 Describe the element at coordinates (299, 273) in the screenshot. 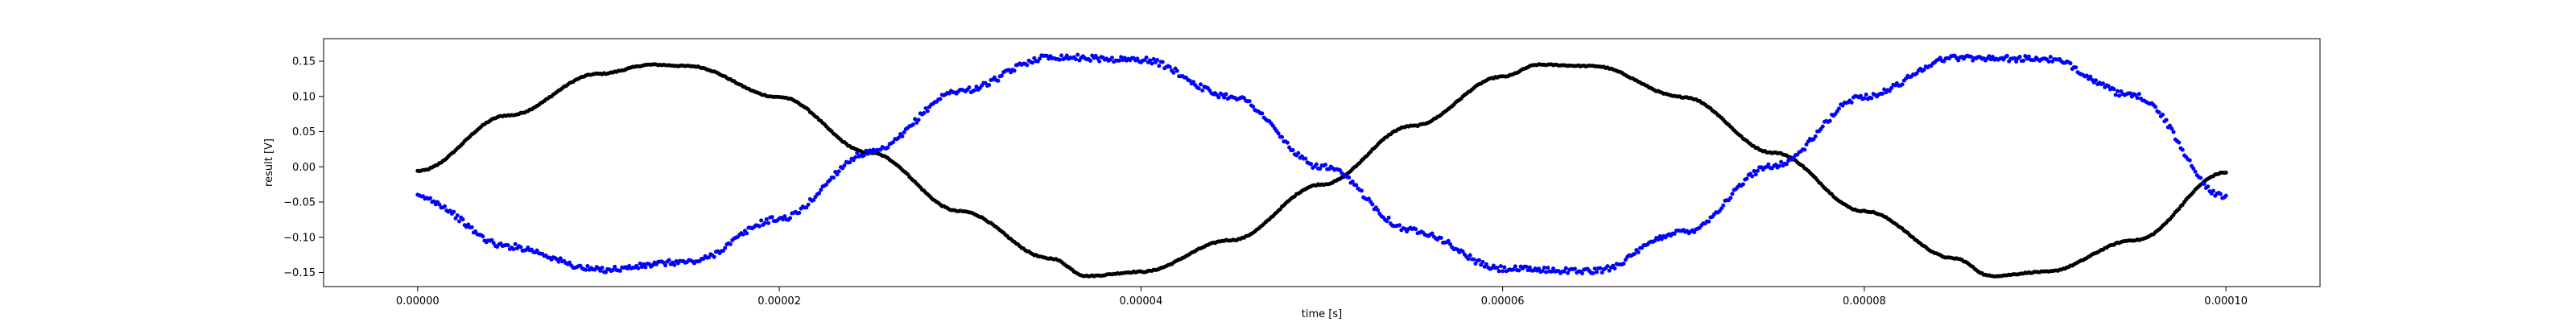

I see `y-tick-label: −0.15` at that location.